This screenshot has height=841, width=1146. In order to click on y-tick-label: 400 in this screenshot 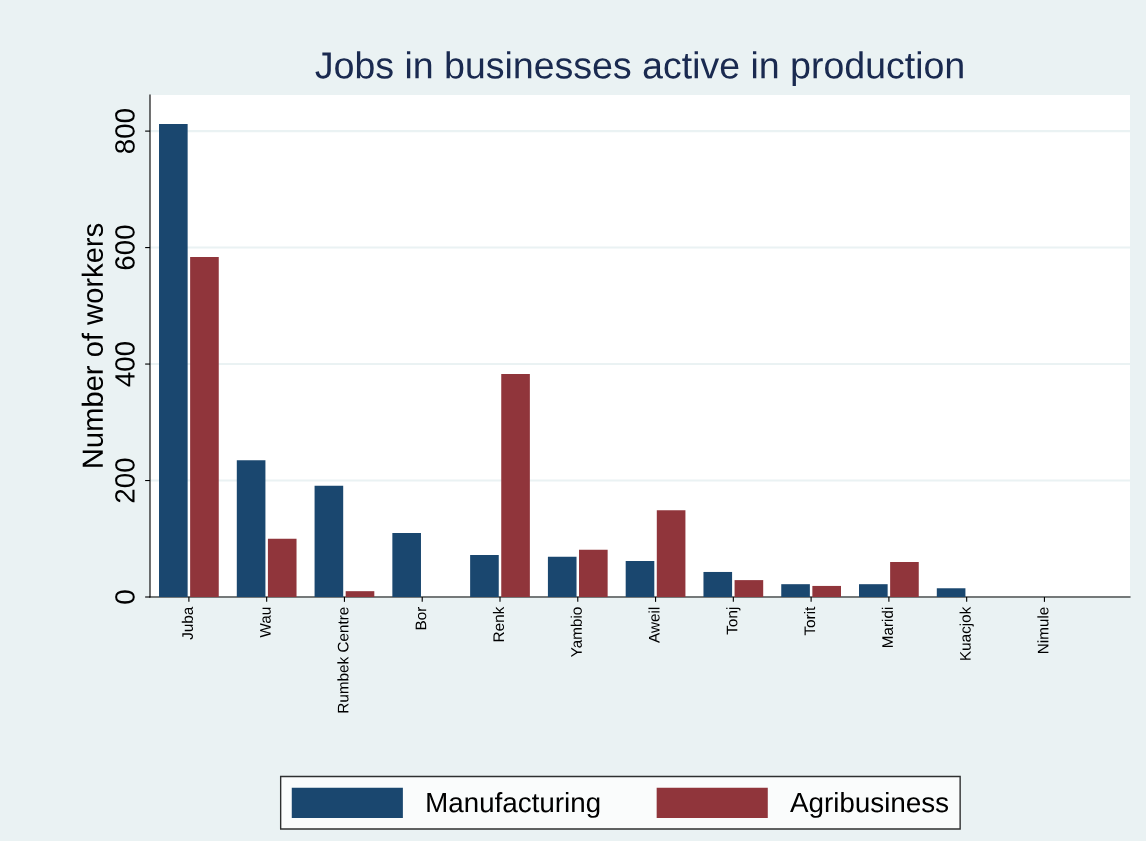, I will do `click(125, 364)`.